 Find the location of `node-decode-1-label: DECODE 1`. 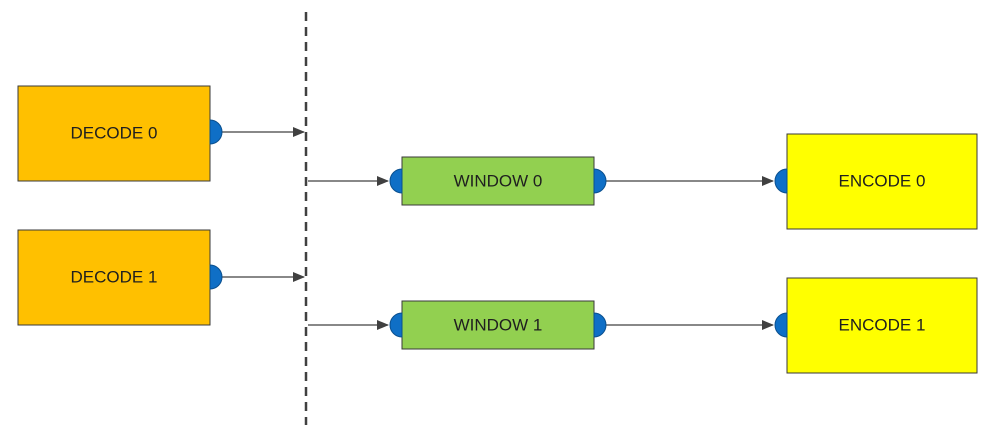

node-decode-1-label: DECODE 1 is located at coordinates (114, 276).